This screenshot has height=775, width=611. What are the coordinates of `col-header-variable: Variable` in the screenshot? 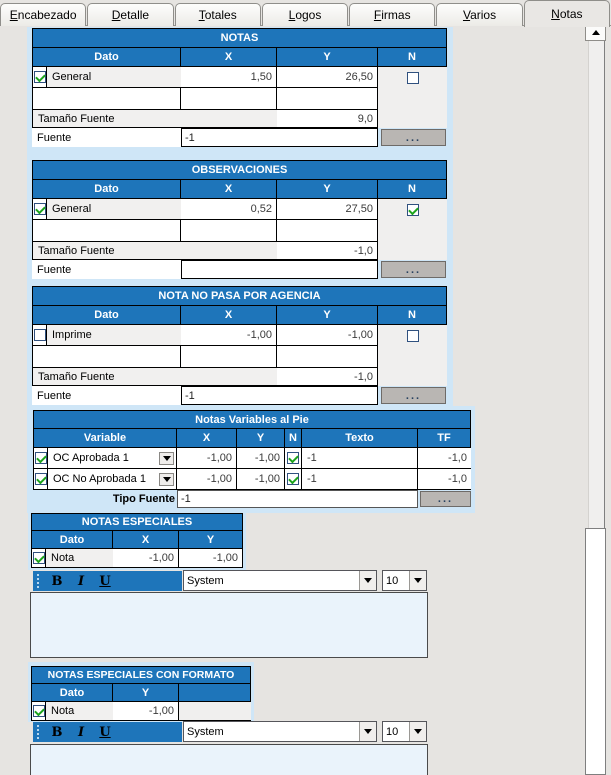 It's located at (105, 438).